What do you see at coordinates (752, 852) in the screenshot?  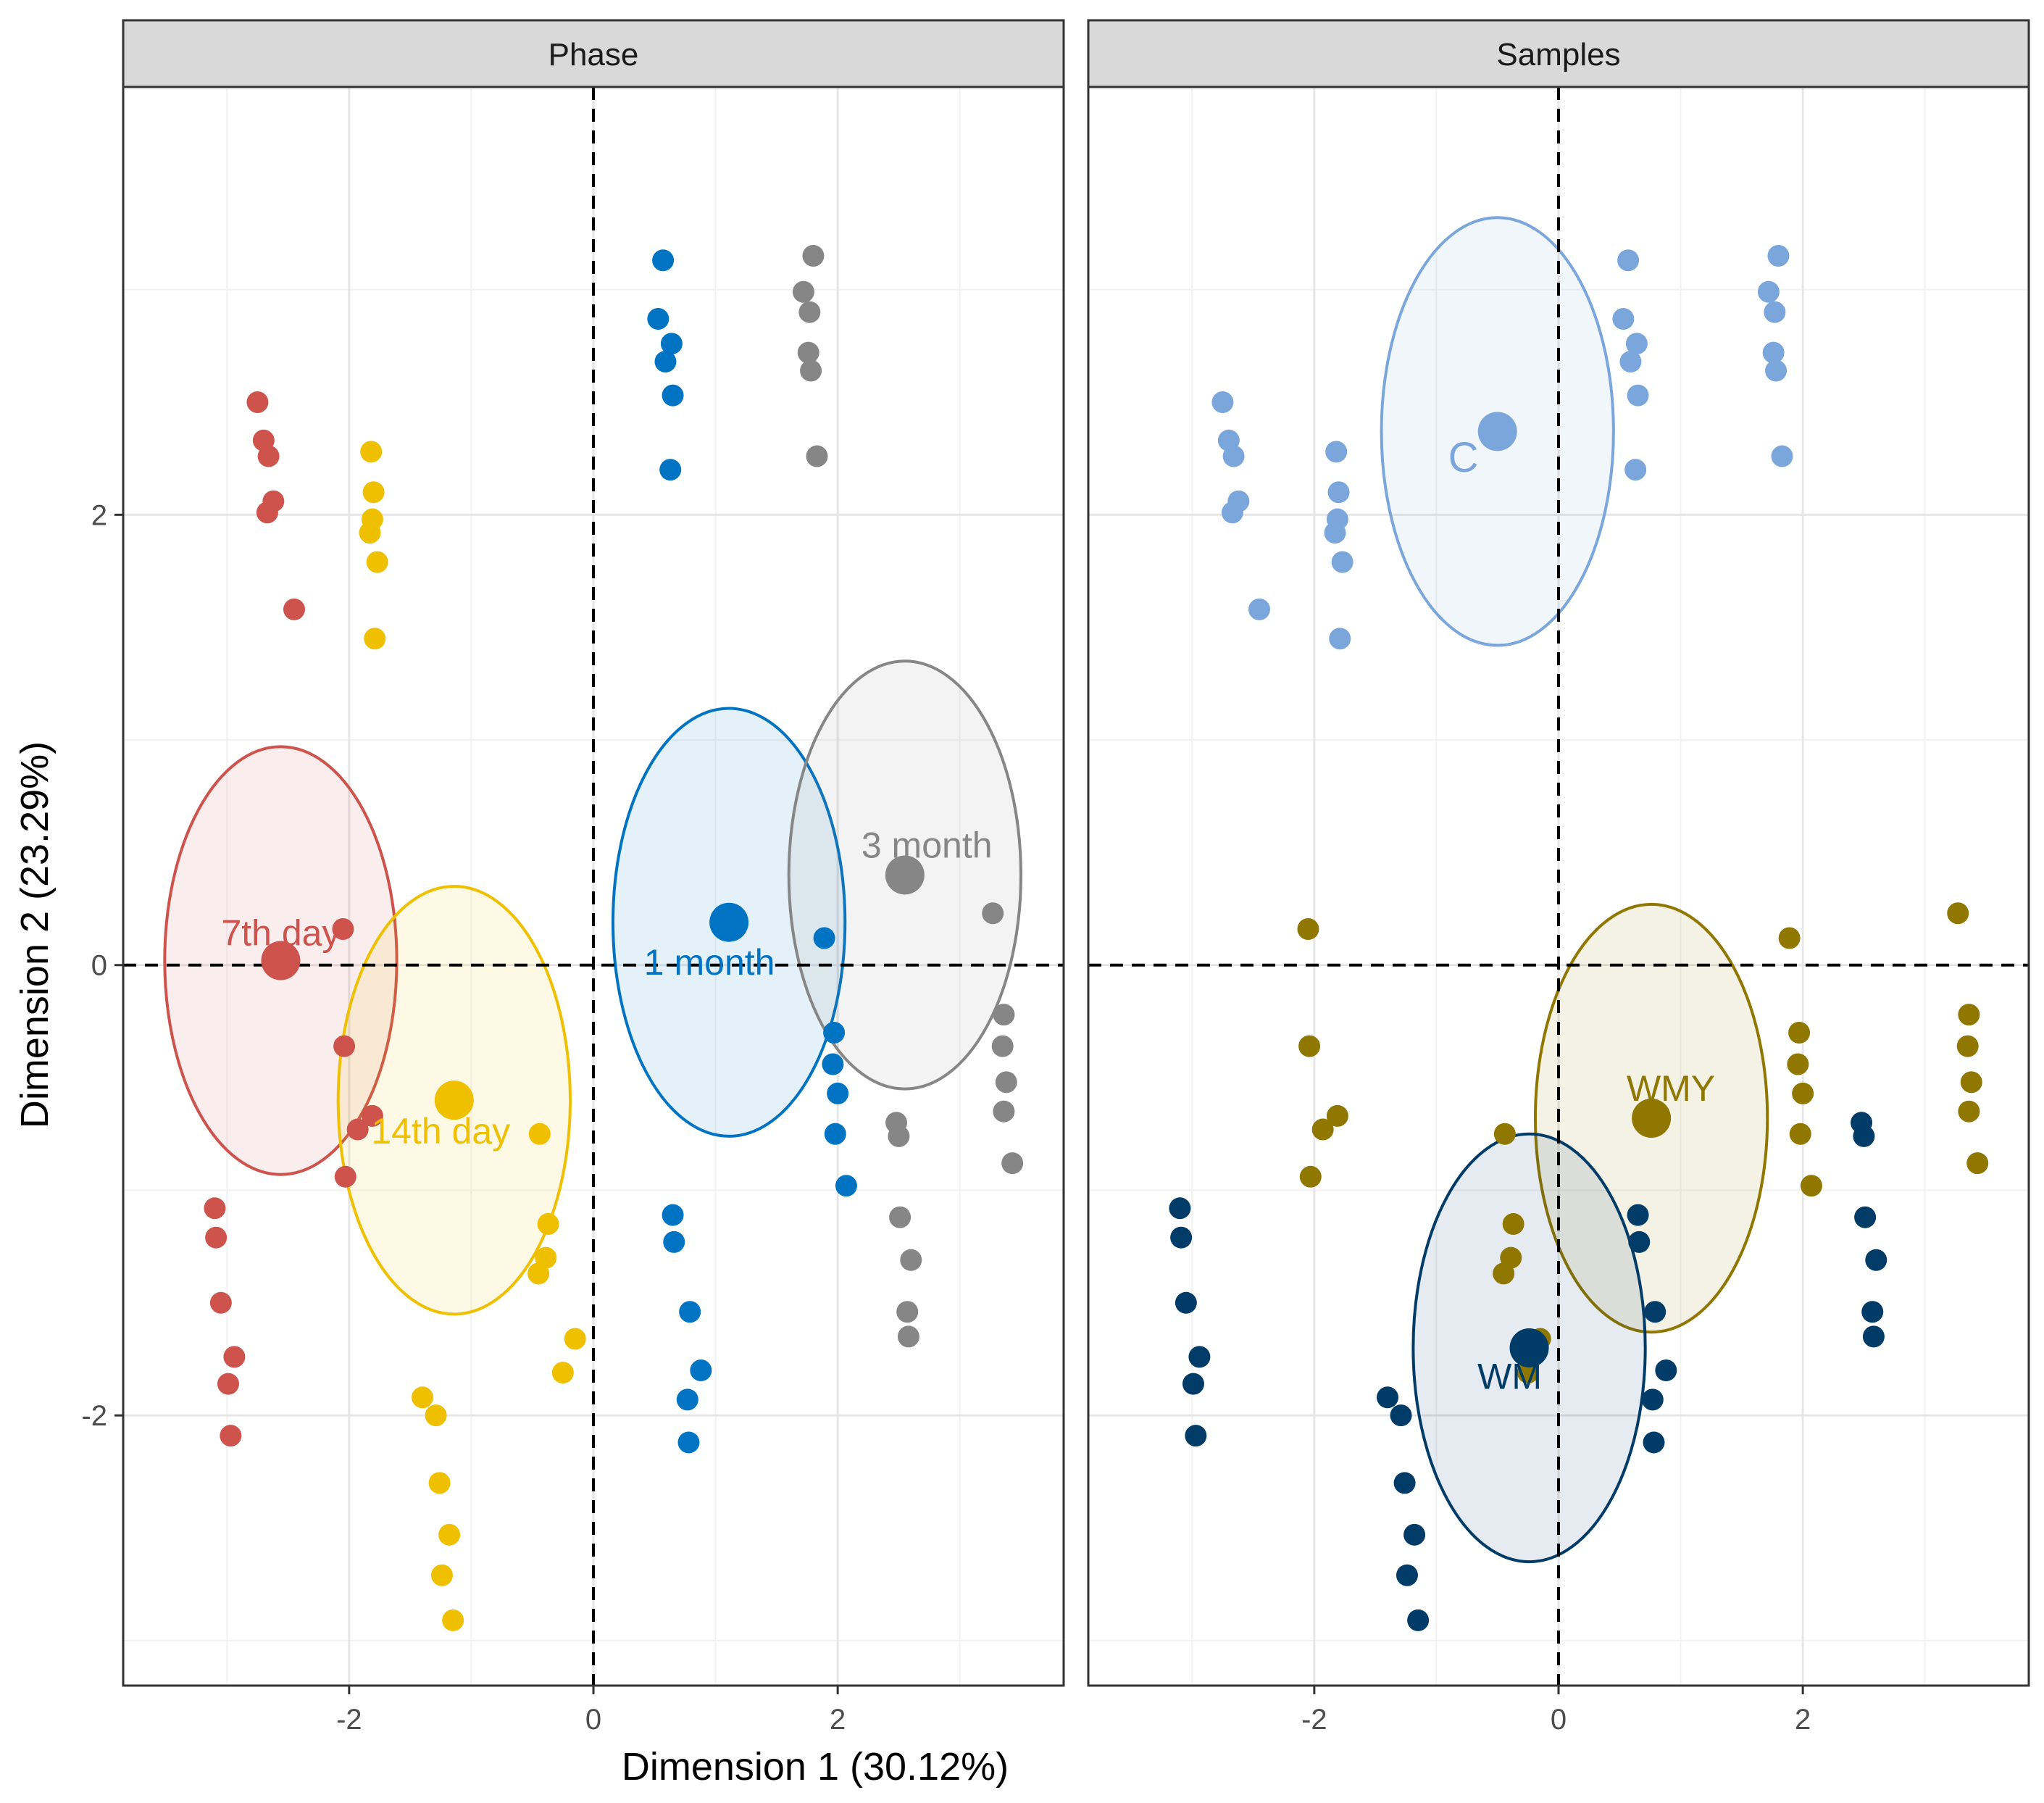 I see `series-1-month` at bounding box center [752, 852].